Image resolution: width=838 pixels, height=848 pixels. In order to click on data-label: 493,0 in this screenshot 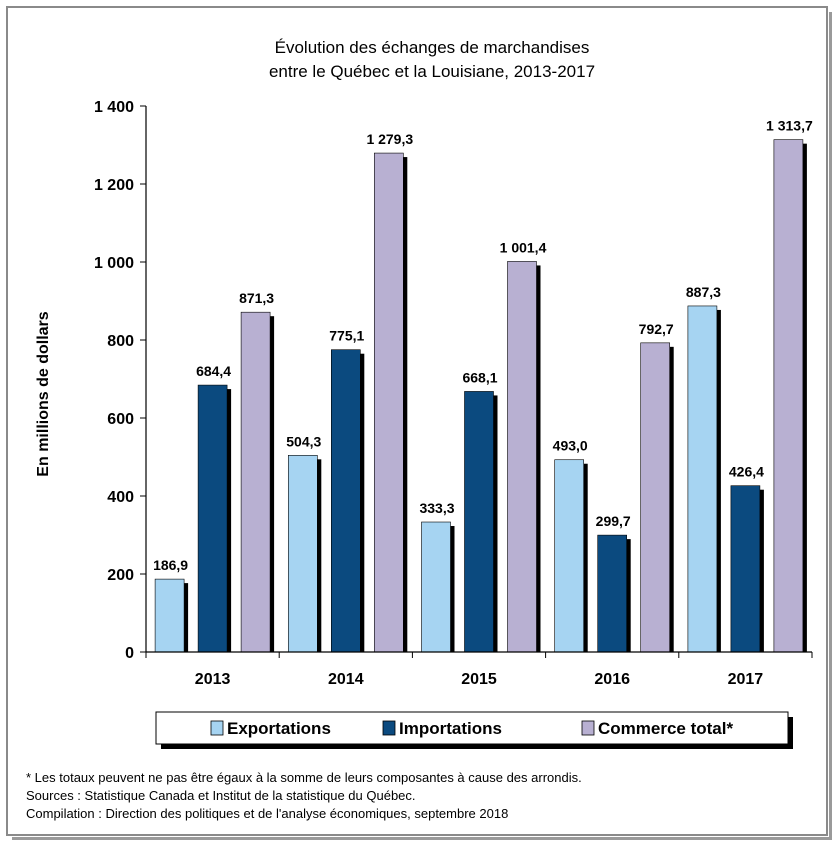, I will do `click(570, 446)`.